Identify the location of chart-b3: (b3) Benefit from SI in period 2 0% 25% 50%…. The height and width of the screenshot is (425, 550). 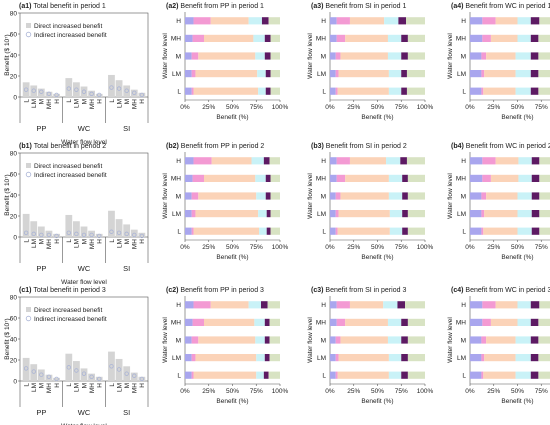
(370, 202).